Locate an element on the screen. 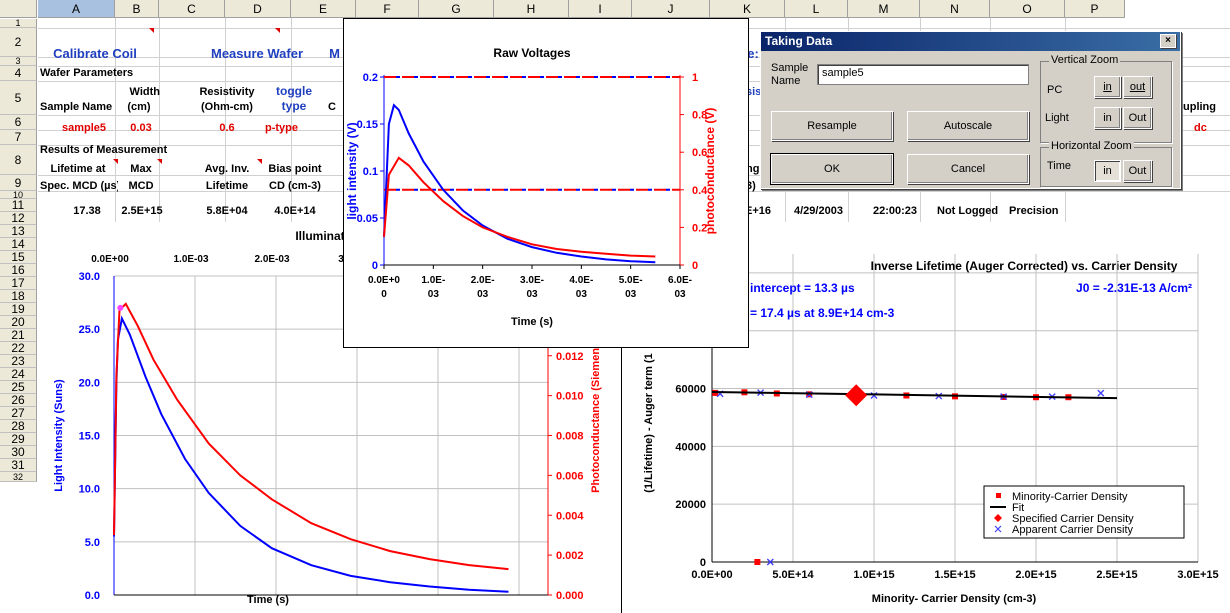 The image size is (1230, 613). ok-button: OK is located at coordinates (832, 169).